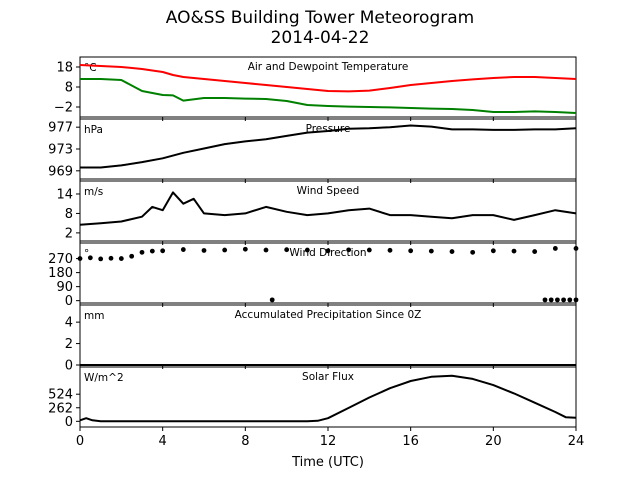 This screenshot has width=640, height=480. I want to click on x-tick-label: 8, so click(245, 441).